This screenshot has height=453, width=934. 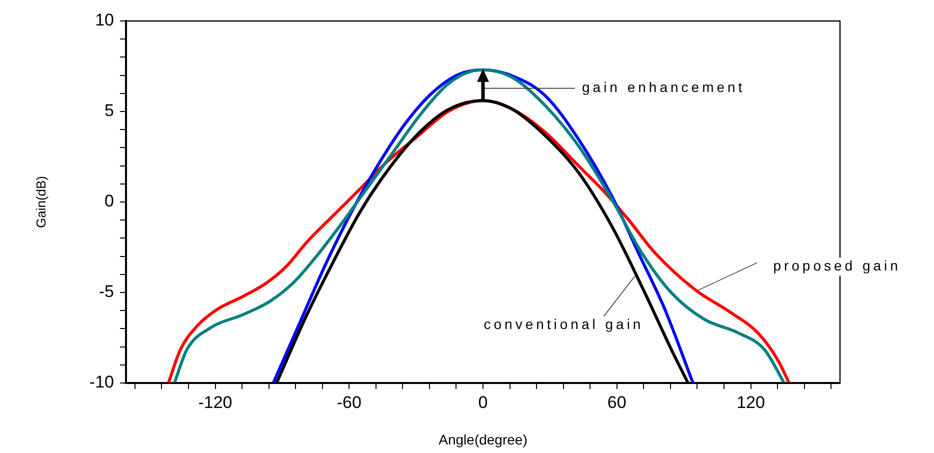 I want to click on x-axis-title: Angle(degree), so click(x=483, y=439).